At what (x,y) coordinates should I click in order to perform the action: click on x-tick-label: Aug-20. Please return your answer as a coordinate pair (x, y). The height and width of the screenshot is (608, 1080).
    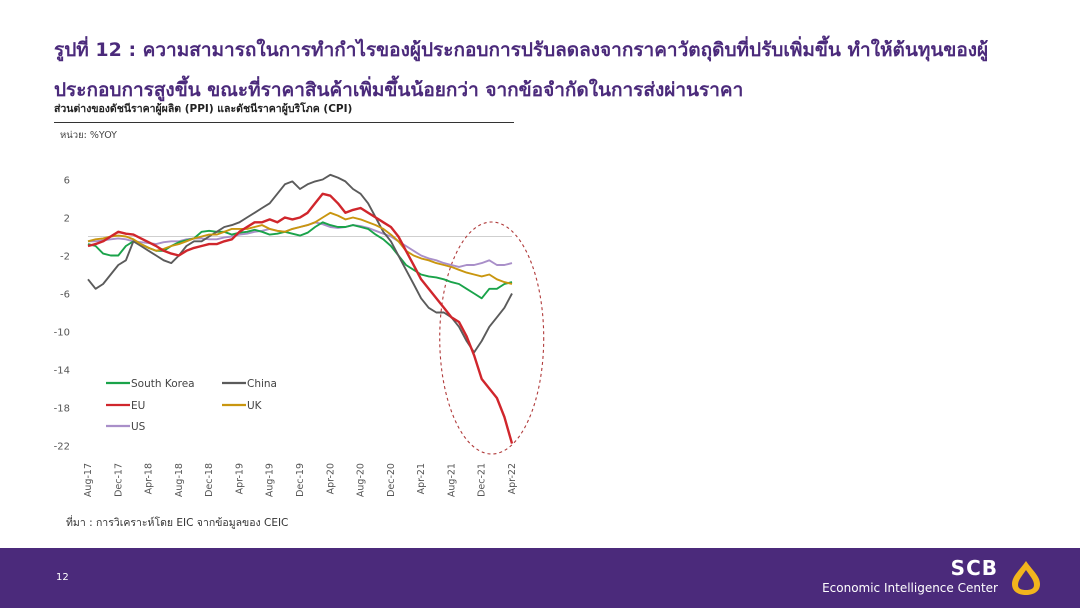
    Looking at the image, I should click on (361, 480).